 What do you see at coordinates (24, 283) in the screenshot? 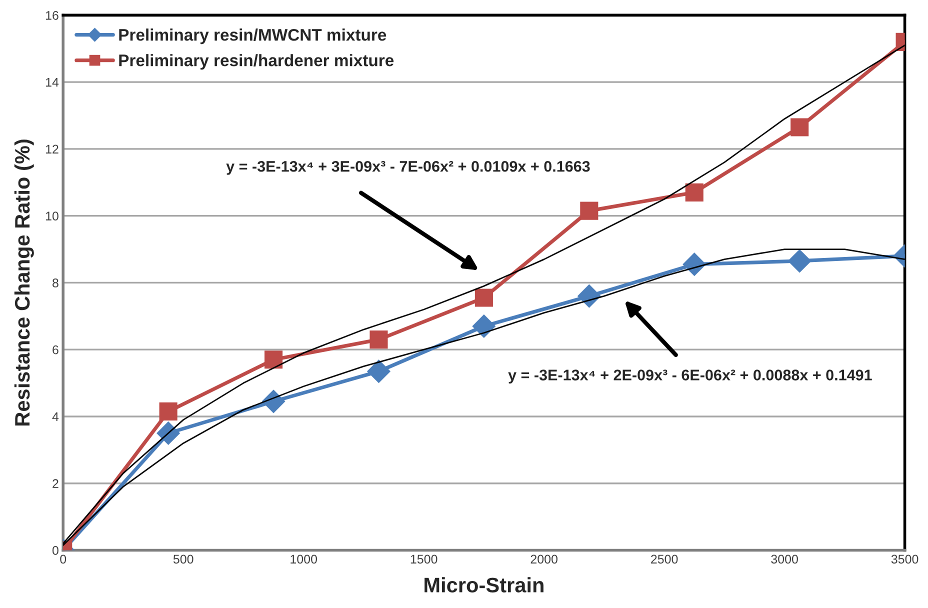
I see `y-axis-title: Resistance Change Ratio (%)` at bounding box center [24, 283].